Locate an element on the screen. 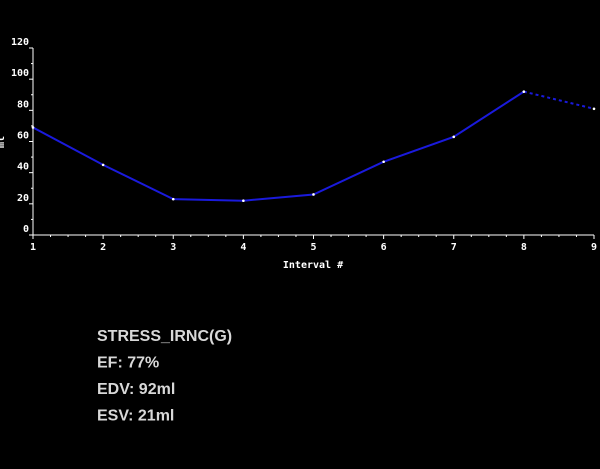 This screenshot has width=600, height=469. info-line: EF: 77% is located at coordinates (128, 363).